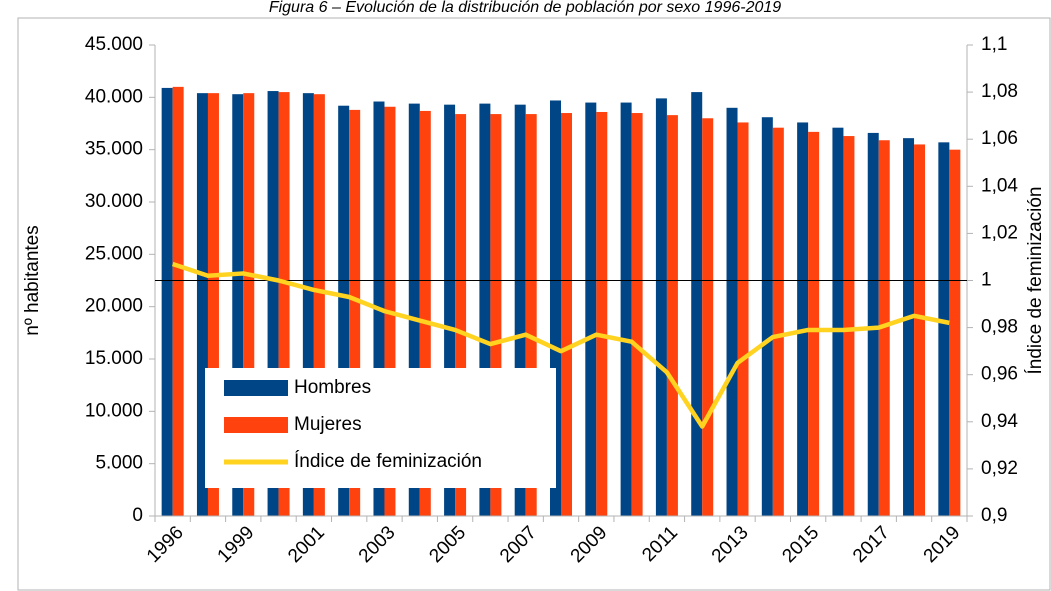 This screenshot has width=1051, height=591. Describe the element at coordinates (114, 96) in the screenshot. I see `y-tick-label: 40.000` at that location.